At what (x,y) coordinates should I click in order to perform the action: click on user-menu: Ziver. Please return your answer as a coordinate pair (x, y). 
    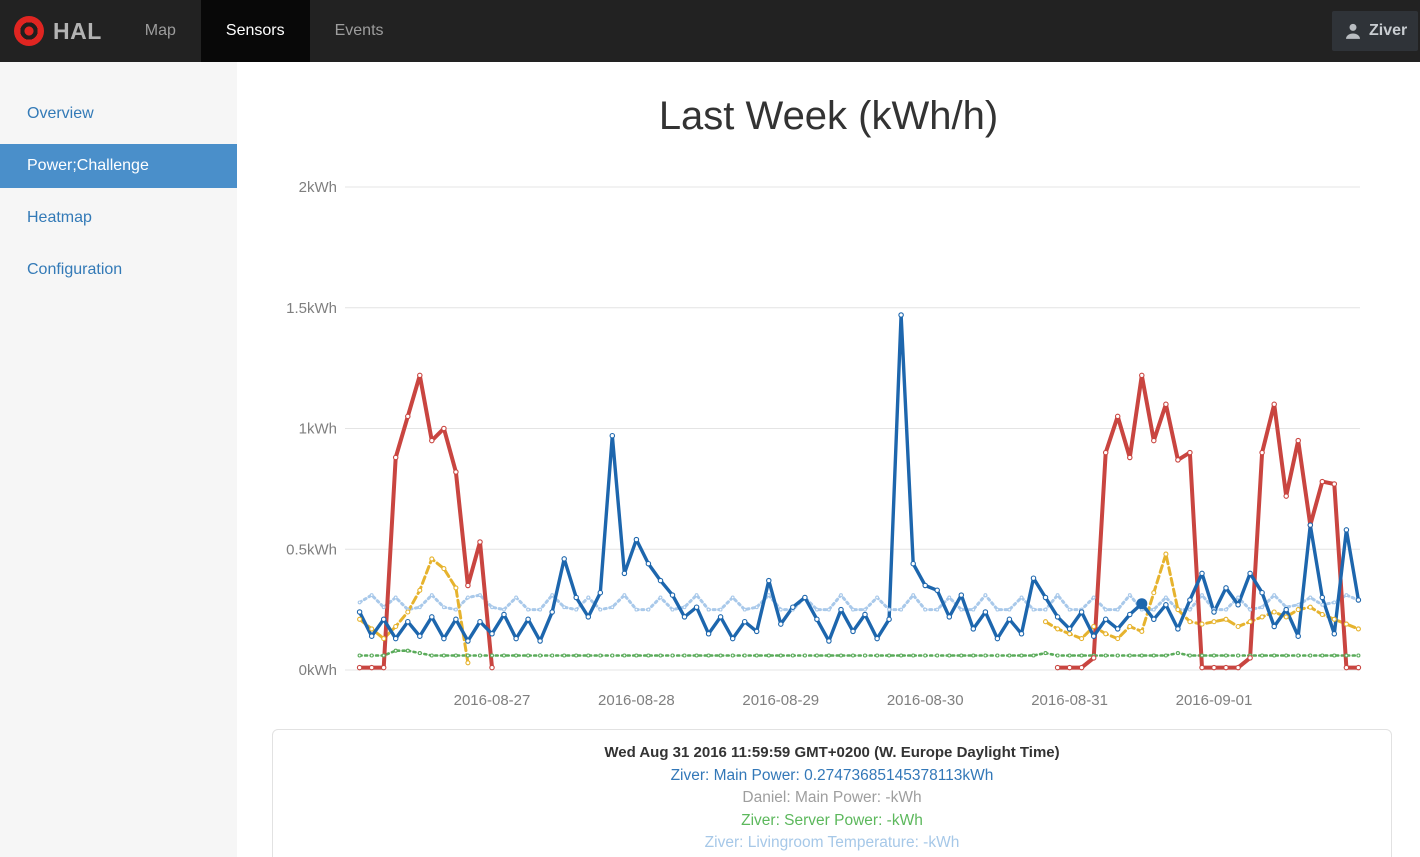
    Looking at the image, I should click on (1375, 31).